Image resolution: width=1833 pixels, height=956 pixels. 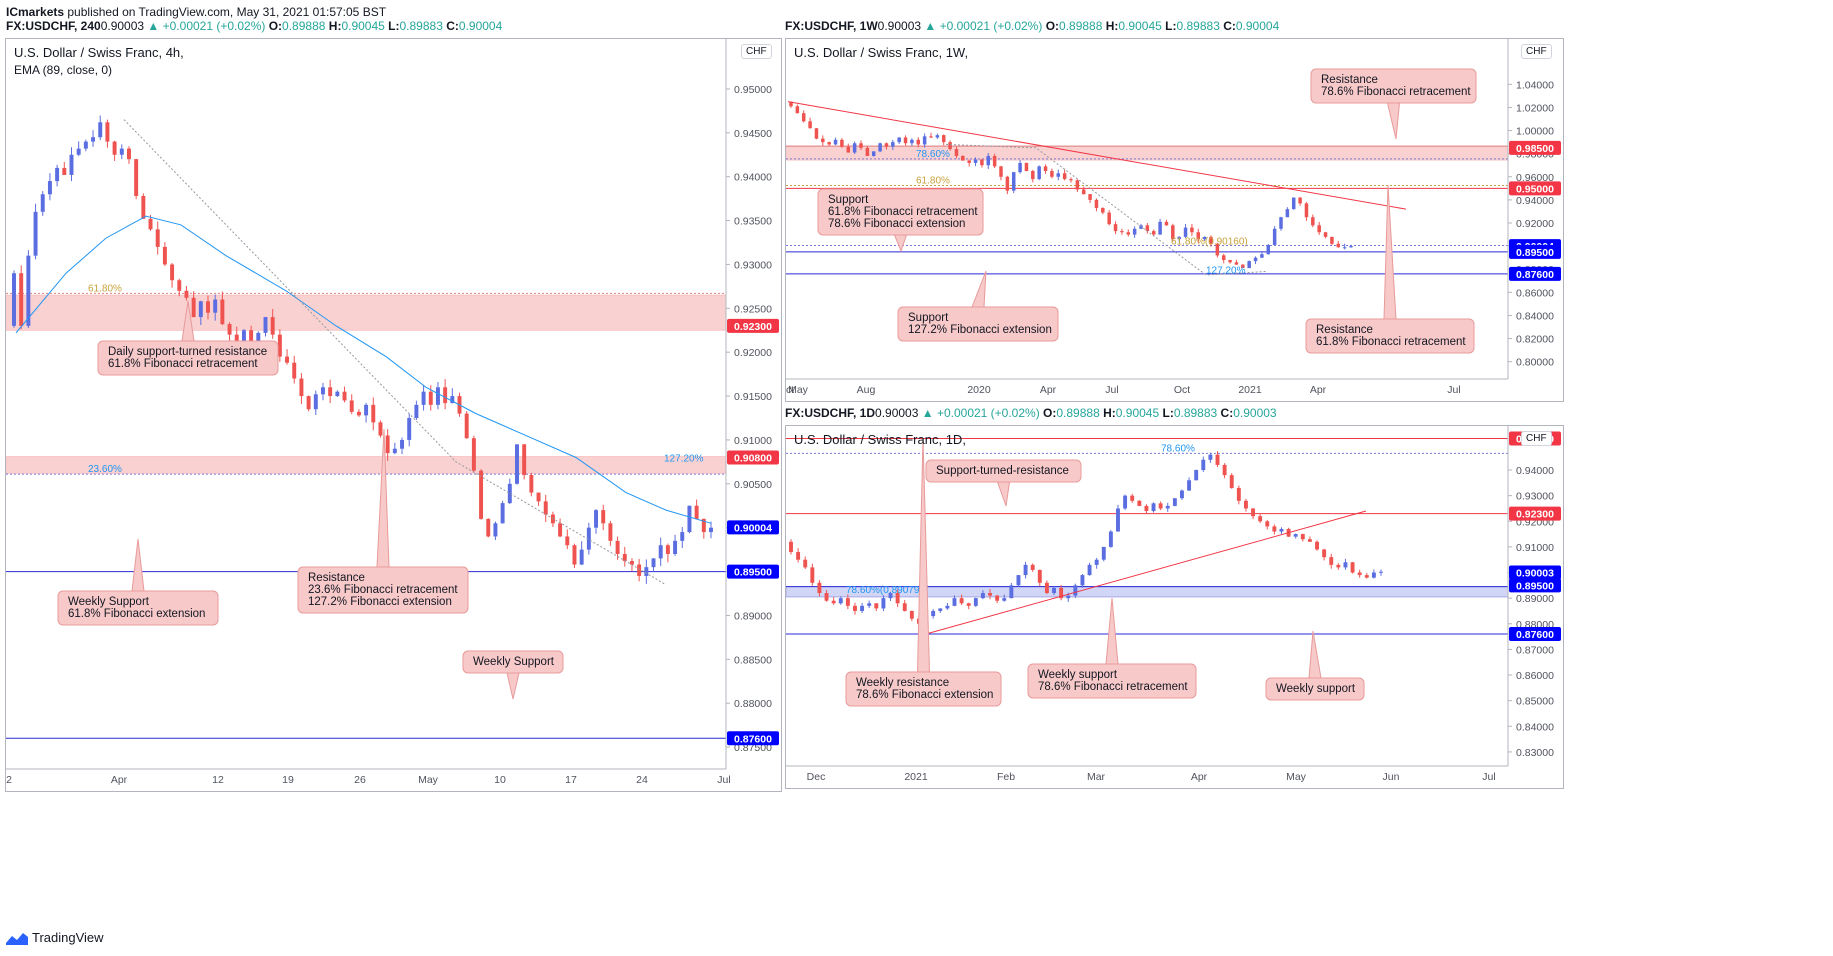 I want to click on price-label-box, so click(x=1535, y=188).